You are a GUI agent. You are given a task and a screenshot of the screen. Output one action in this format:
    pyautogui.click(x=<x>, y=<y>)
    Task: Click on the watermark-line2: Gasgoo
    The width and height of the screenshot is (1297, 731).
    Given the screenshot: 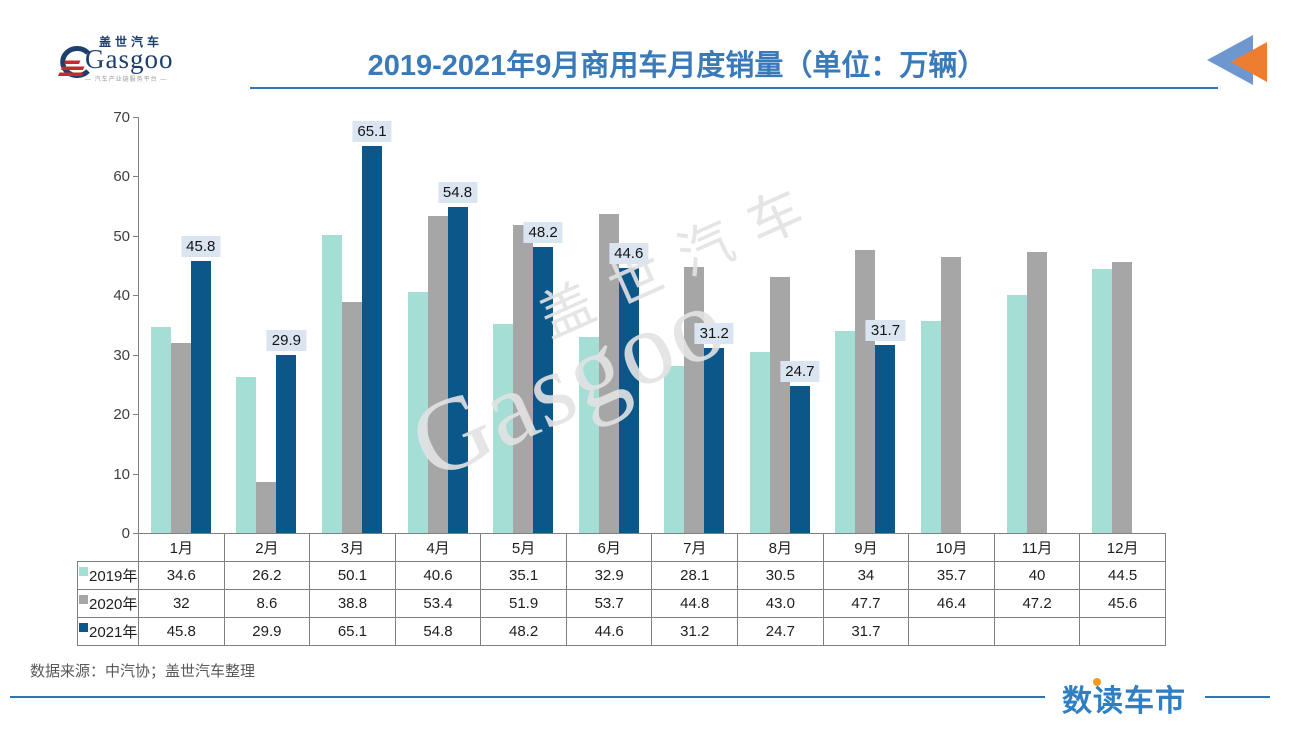 What is the action you would take?
    pyautogui.click(x=568, y=382)
    